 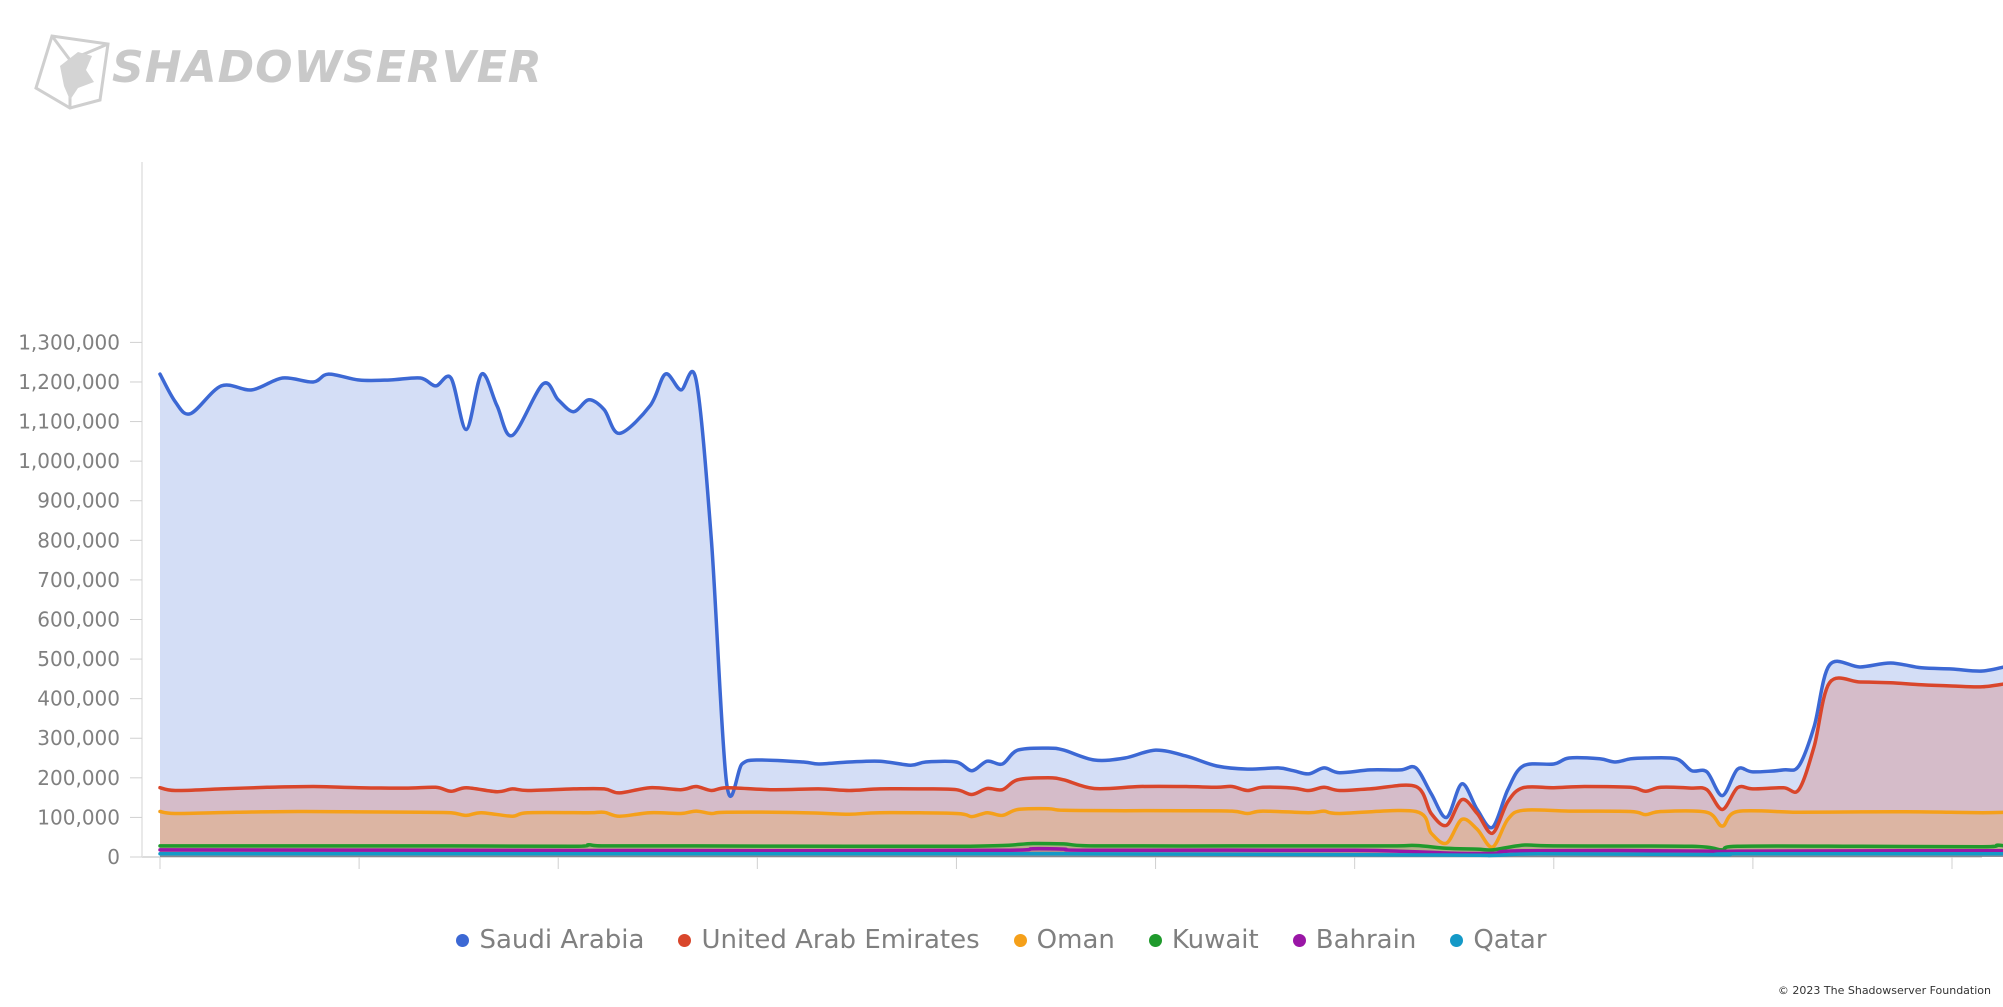 What do you see at coordinates (78, 501) in the screenshot?
I see `y-tick-label: 900,000` at bounding box center [78, 501].